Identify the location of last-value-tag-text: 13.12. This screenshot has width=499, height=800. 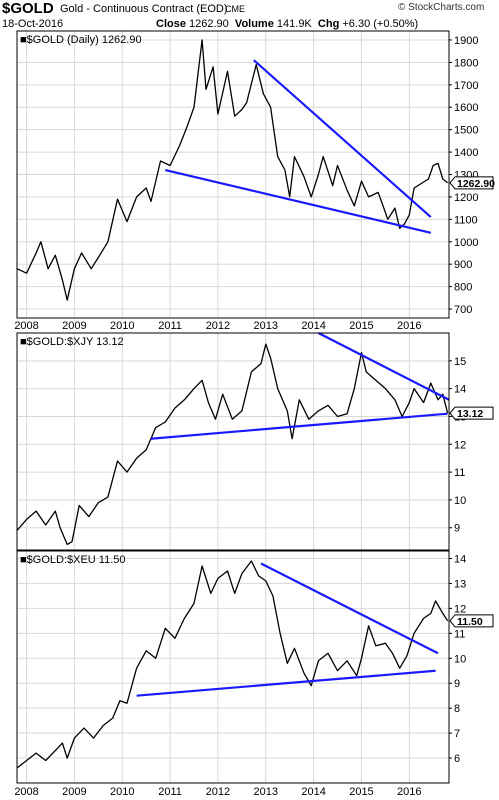
(470, 414).